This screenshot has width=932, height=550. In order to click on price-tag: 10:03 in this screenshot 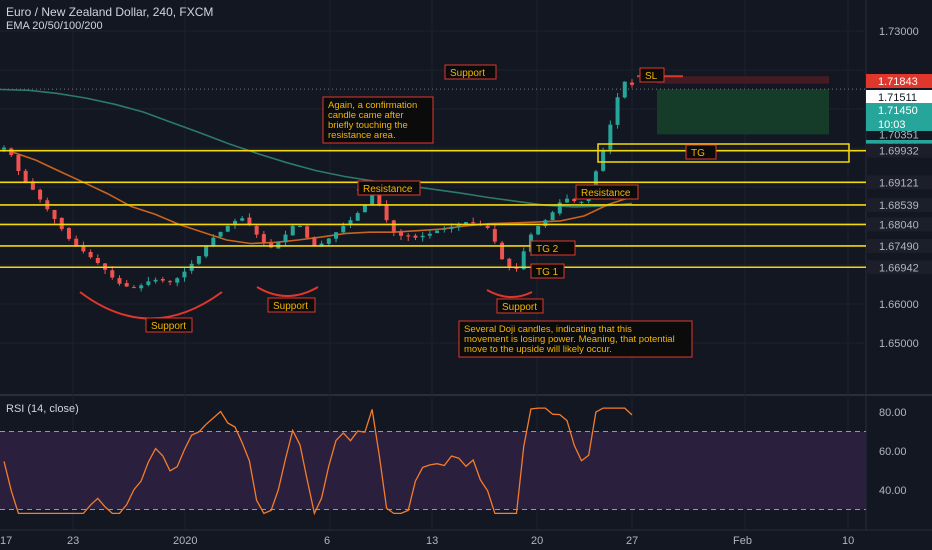, I will do `click(899, 124)`.